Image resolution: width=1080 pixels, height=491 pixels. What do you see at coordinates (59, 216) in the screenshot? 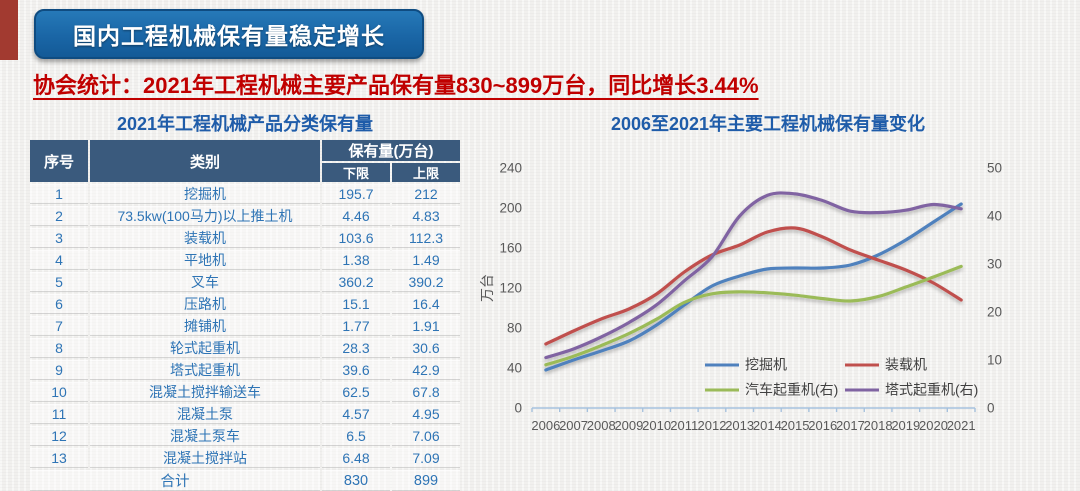
I see `cell-no: 2` at bounding box center [59, 216].